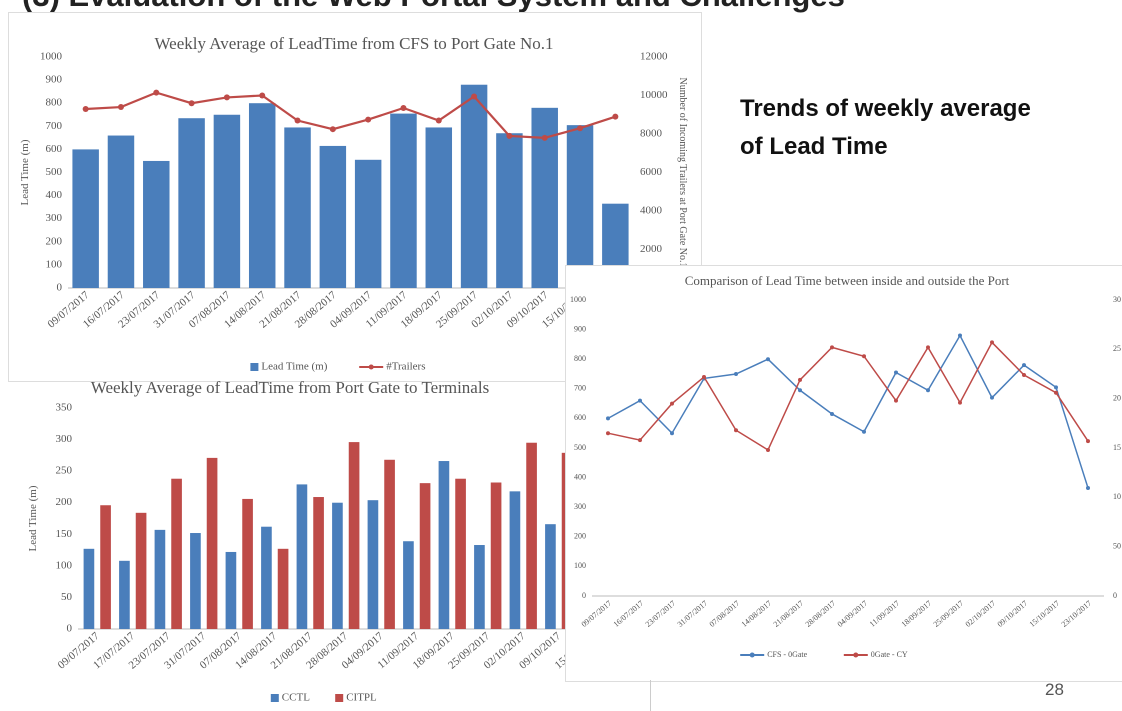 The image size is (1122, 711). Describe the element at coordinates (54, 195) in the screenshot. I see `tick-label: 400` at that location.